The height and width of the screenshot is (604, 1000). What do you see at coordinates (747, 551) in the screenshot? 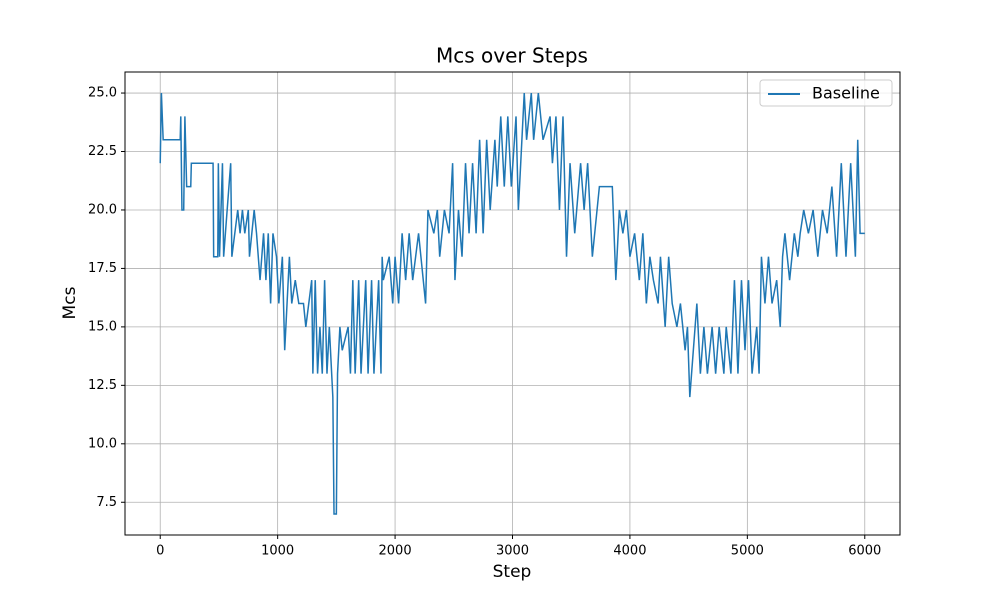
I see `x-tick-label: 5000` at bounding box center [747, 551].